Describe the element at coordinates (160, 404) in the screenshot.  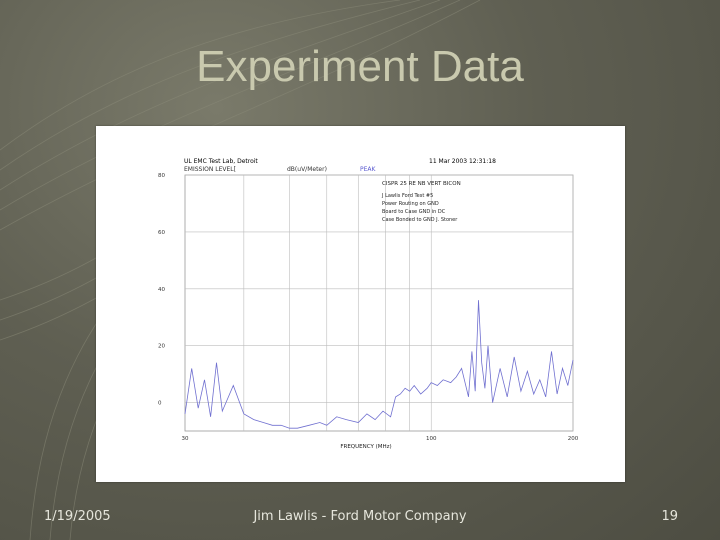
I see `y-tick-label: 0` at that location.